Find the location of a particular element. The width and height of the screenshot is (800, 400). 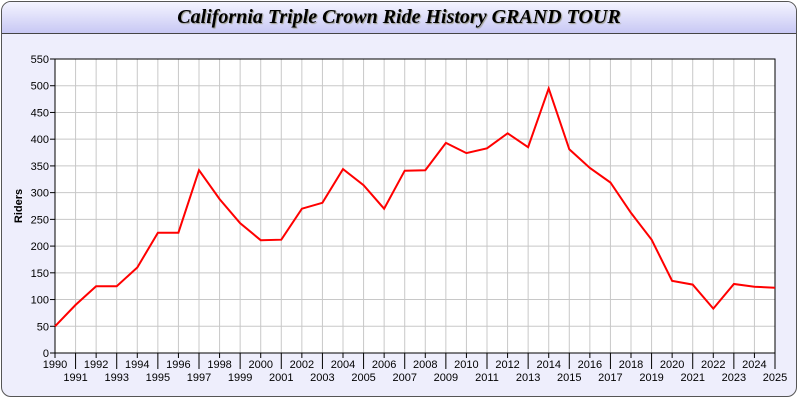

y-tick-label: 250 is located at coordinates (40, 220).